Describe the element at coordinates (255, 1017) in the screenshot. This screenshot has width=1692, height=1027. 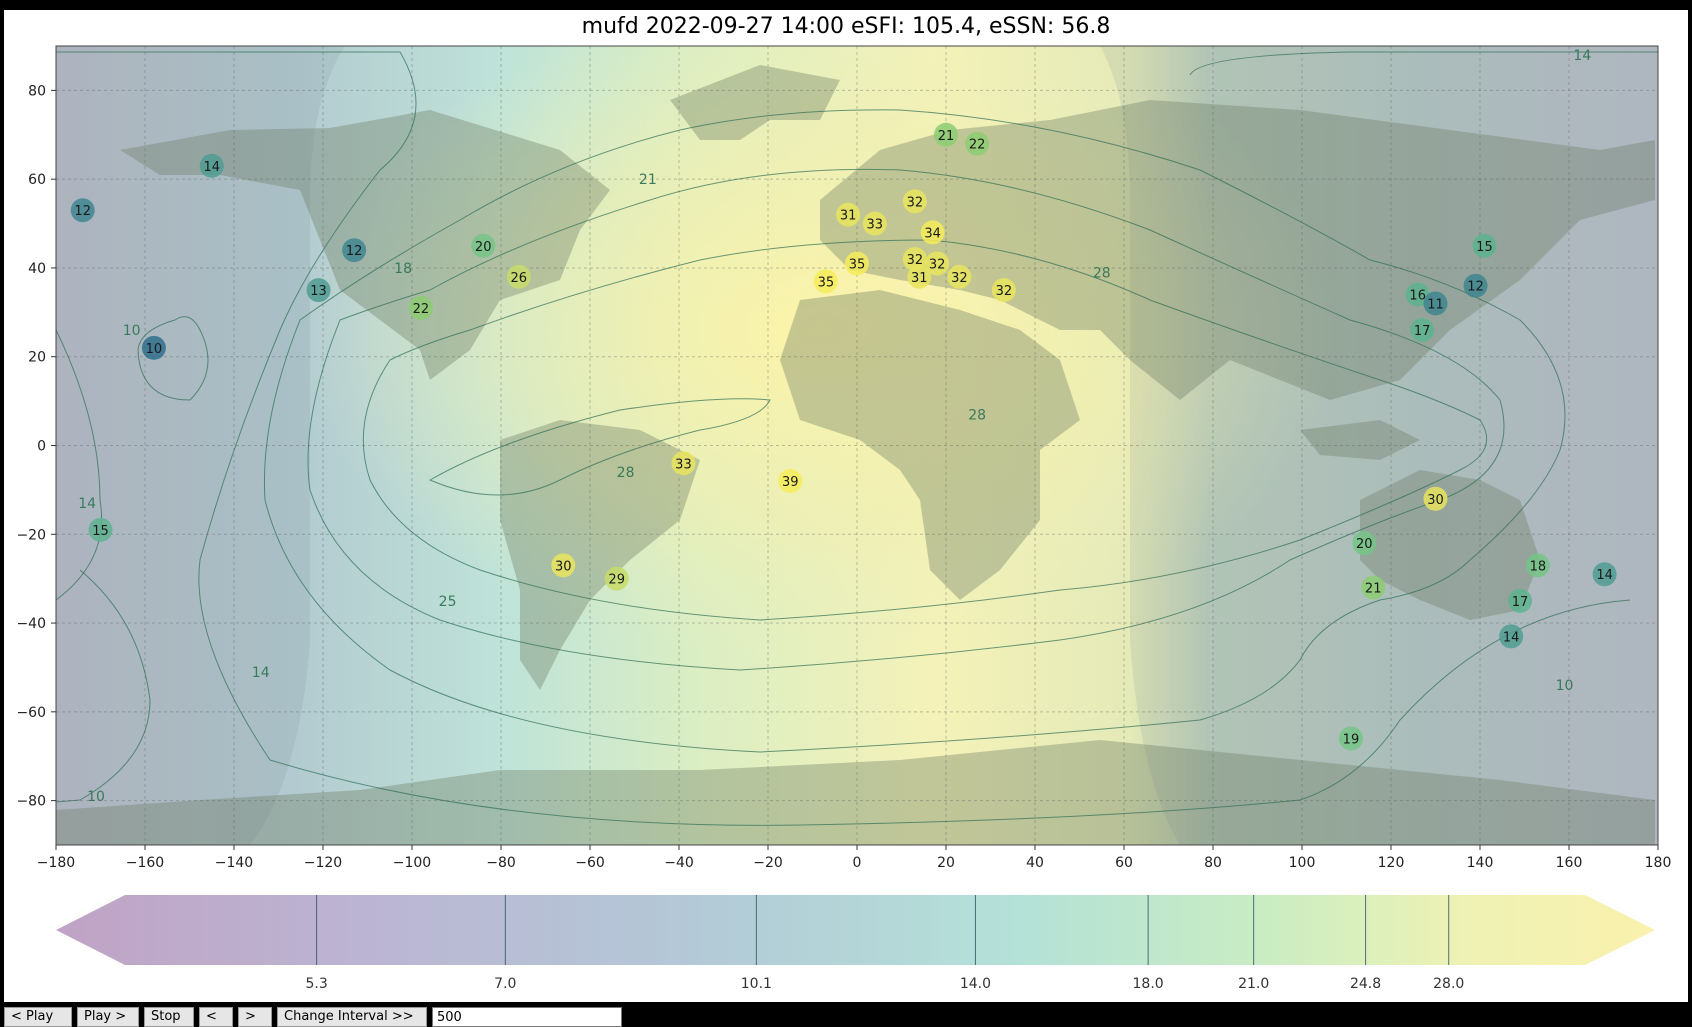
I see `step-forward-button: >` at that location.